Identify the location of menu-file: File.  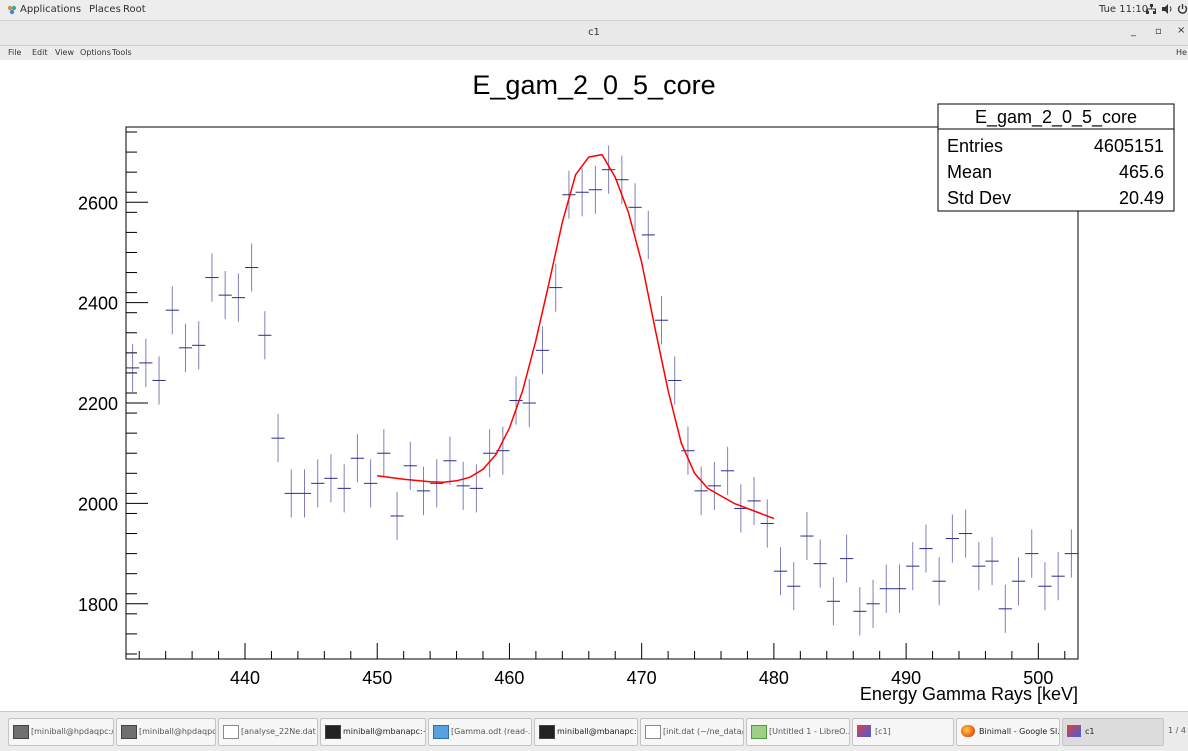
(14, 52).